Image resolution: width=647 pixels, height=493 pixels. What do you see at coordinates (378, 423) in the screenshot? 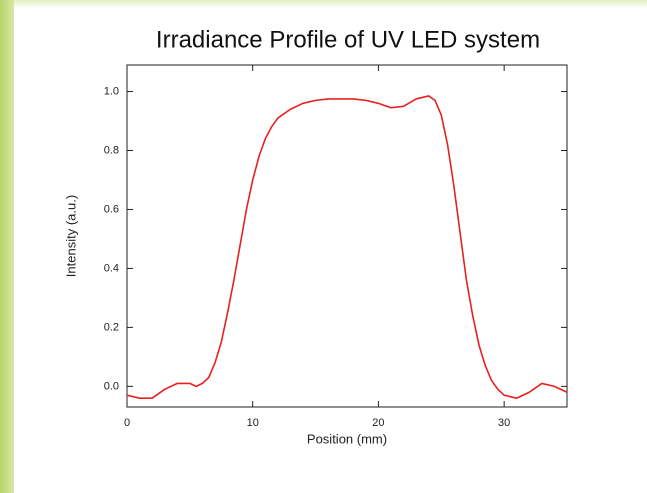
I see `x-tick-label: 20` at bounding box center [378, 423].